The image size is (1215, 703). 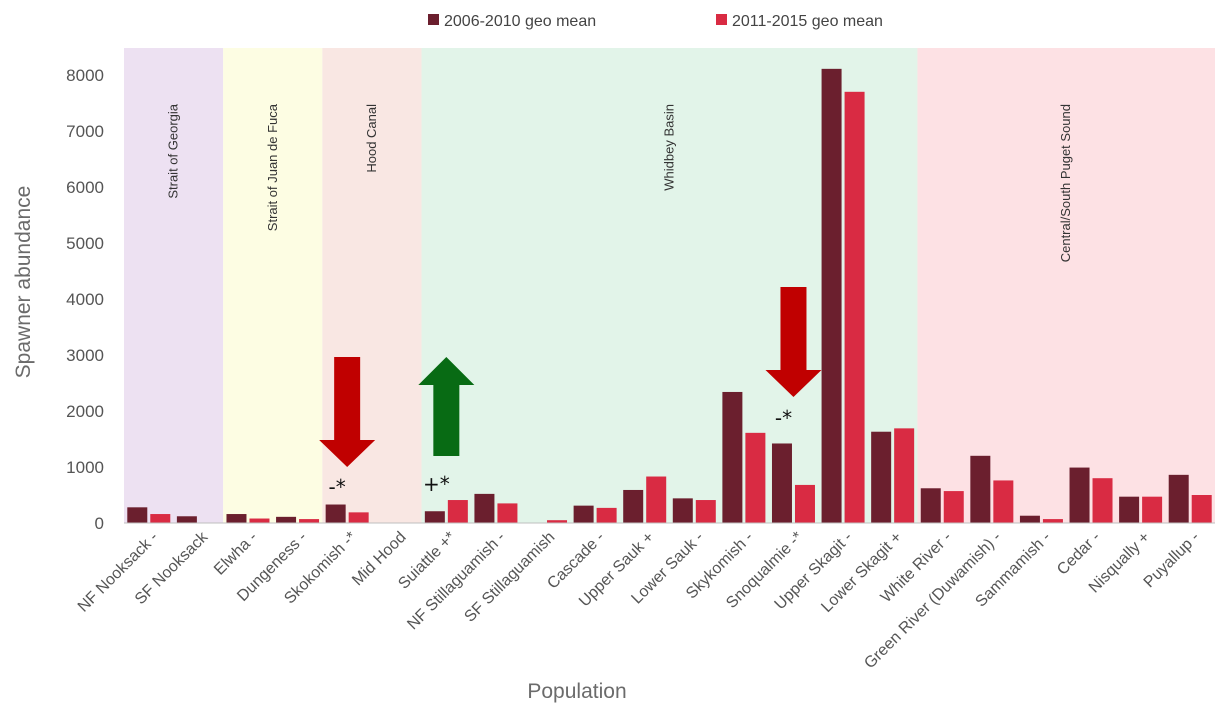 I want to click on bar-lower-skagit-2011-2015, so click(x=904, y=475).